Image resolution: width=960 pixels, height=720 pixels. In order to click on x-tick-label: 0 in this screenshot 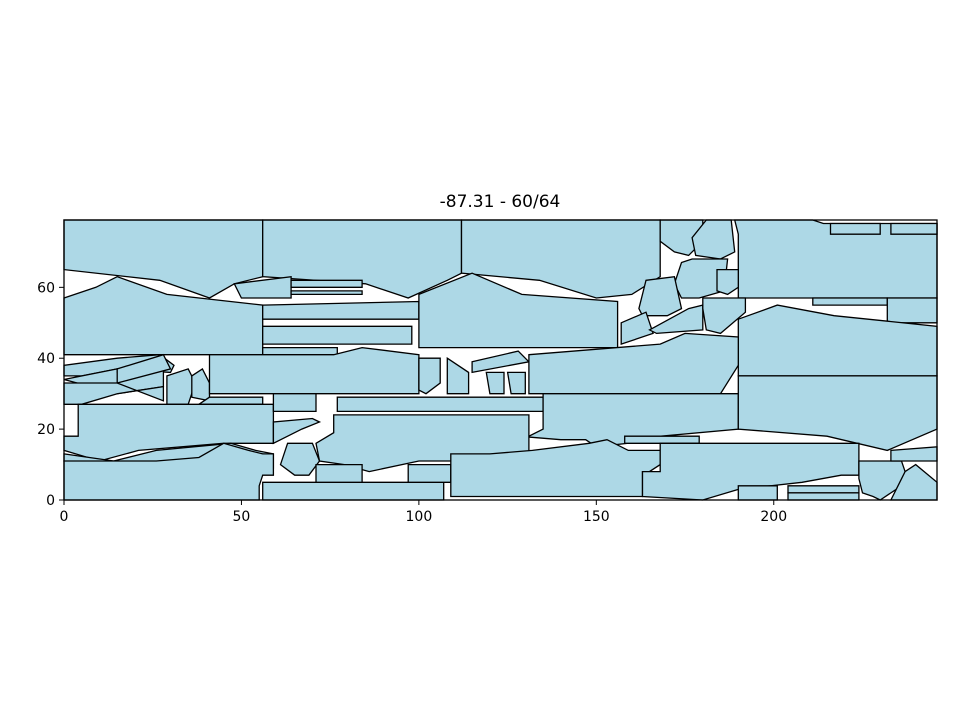, I will do `click(64, 517)`.